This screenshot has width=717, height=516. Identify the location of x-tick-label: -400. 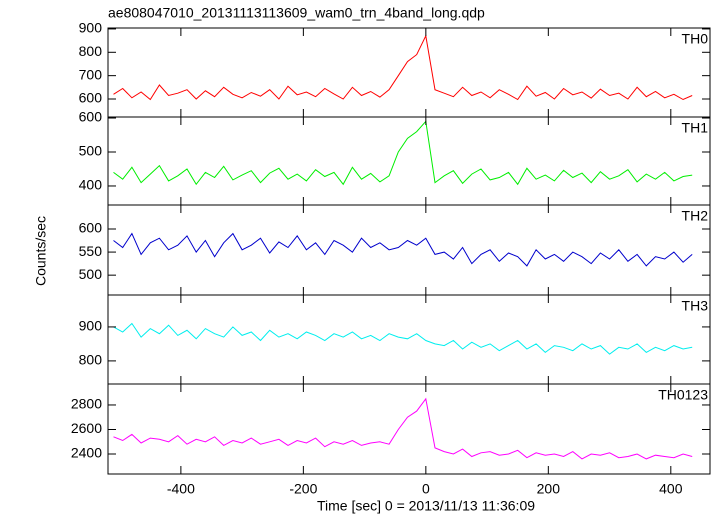
(181, 489).